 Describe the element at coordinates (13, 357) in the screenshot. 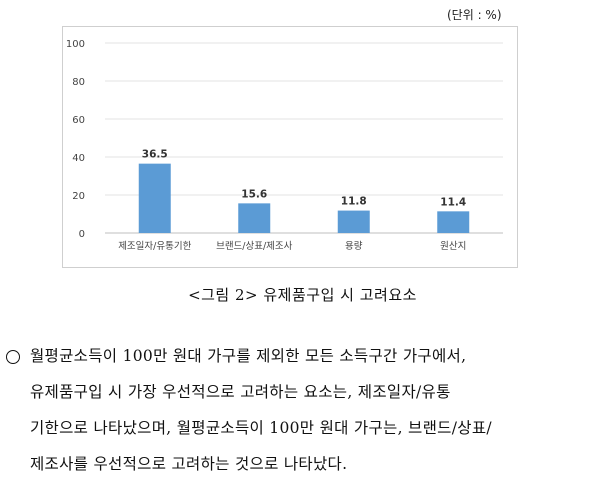

I see `bullet-circle-icon` at that location.